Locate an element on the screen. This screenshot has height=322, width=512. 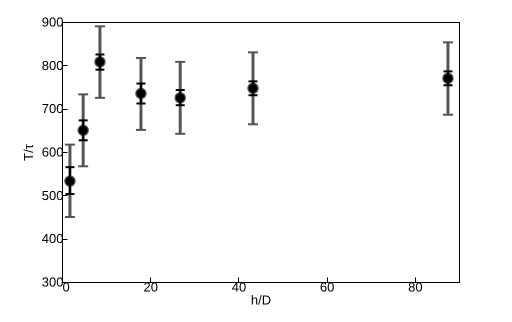
x-axis-title: h/D is located at coordinates (261, 300).